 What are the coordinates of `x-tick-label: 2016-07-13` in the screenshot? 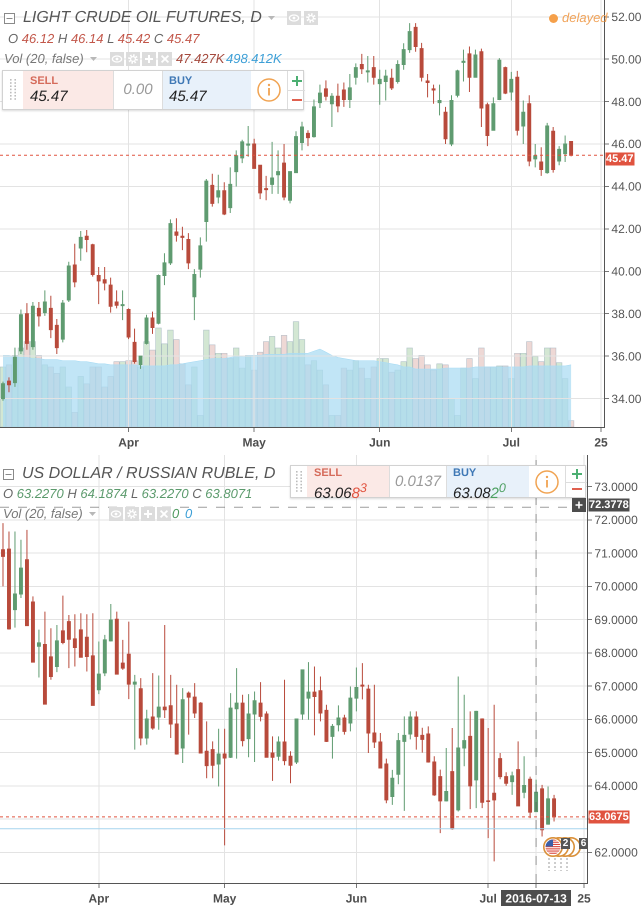 It's located at (536, 898).